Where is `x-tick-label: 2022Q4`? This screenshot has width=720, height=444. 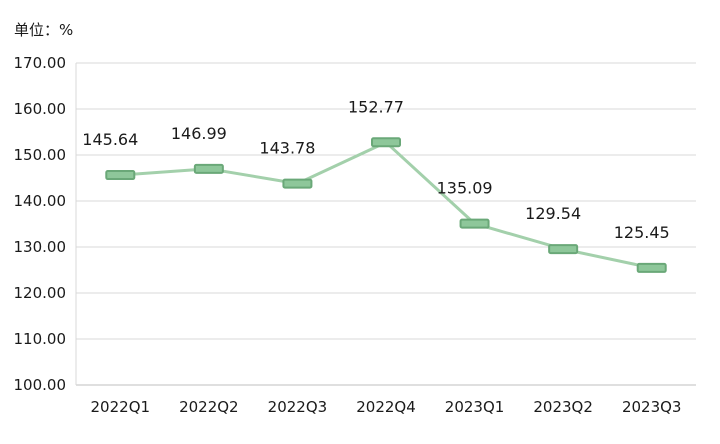 x-tick-label: 2022Q4 is located at coordinates (386, 407).